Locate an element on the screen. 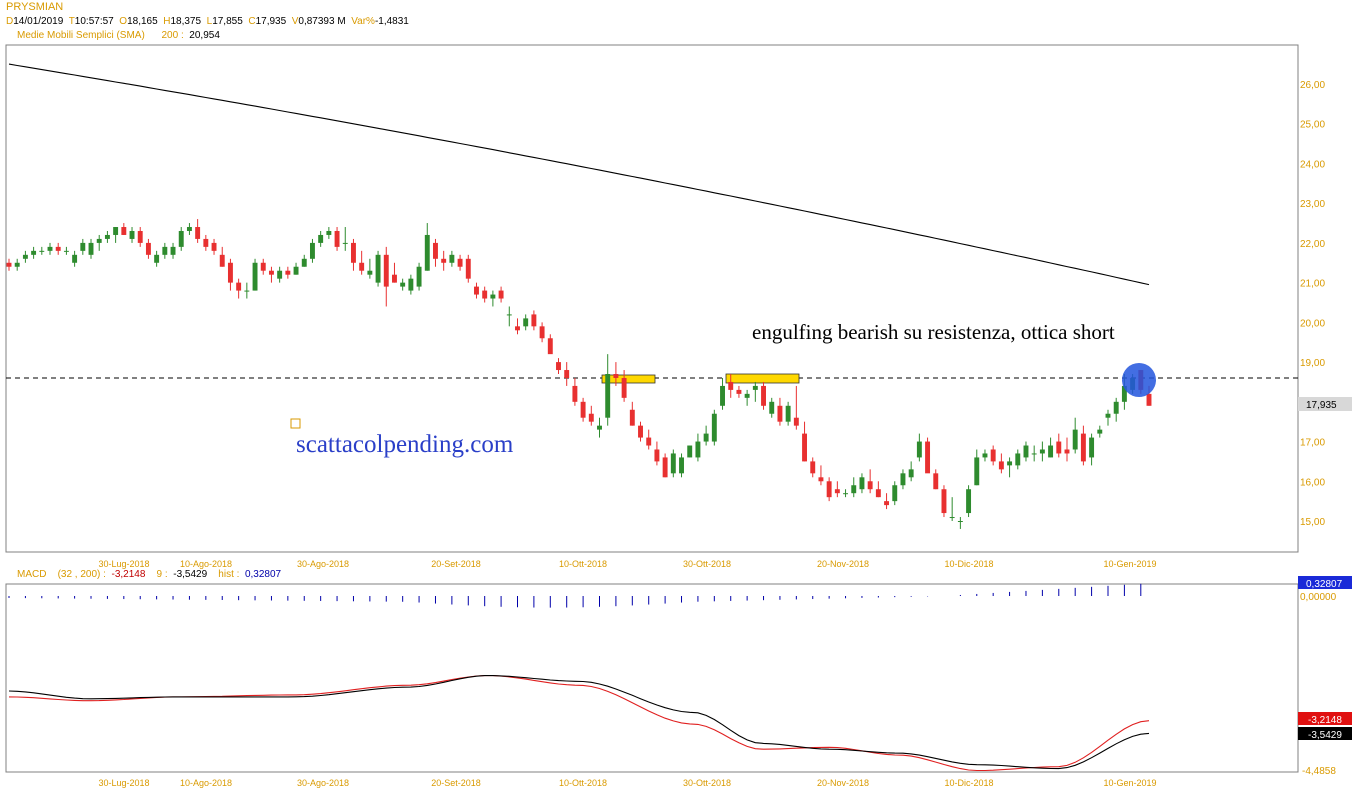  y-tick-label: 16,00 is located at coordinates (1312, 482).